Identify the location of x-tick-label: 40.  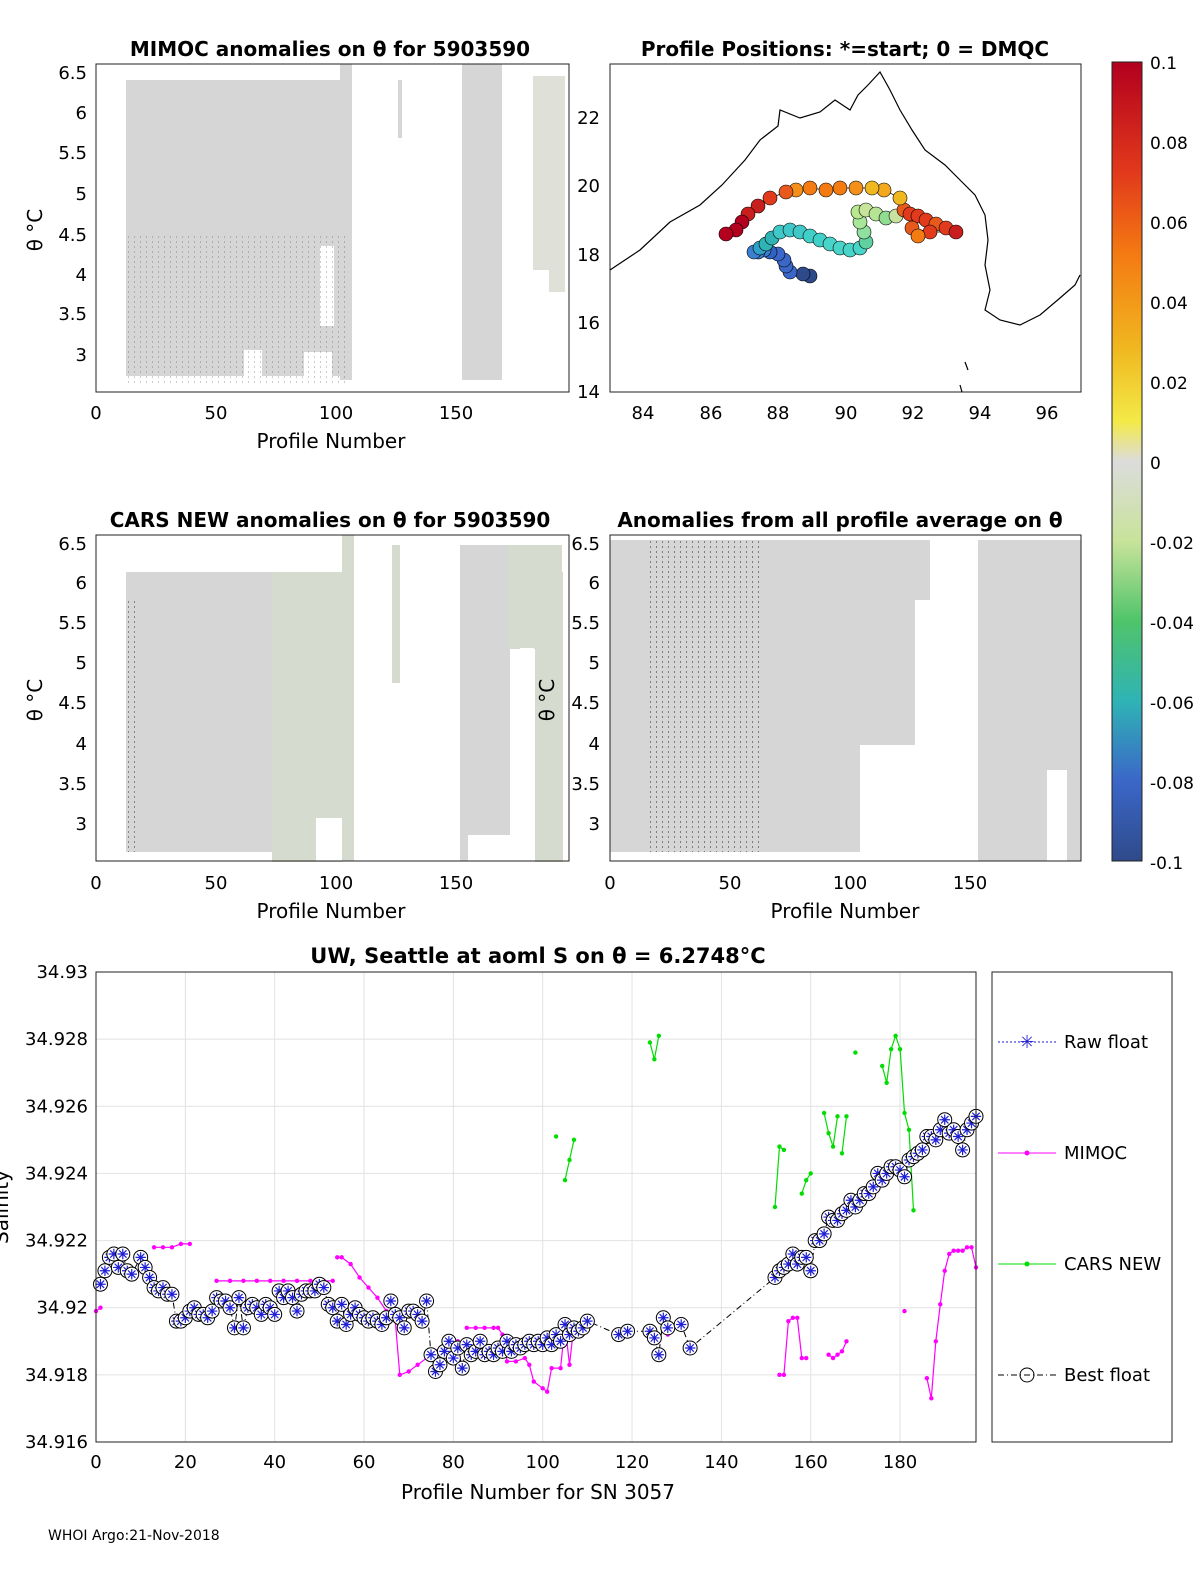
(274, 1462).